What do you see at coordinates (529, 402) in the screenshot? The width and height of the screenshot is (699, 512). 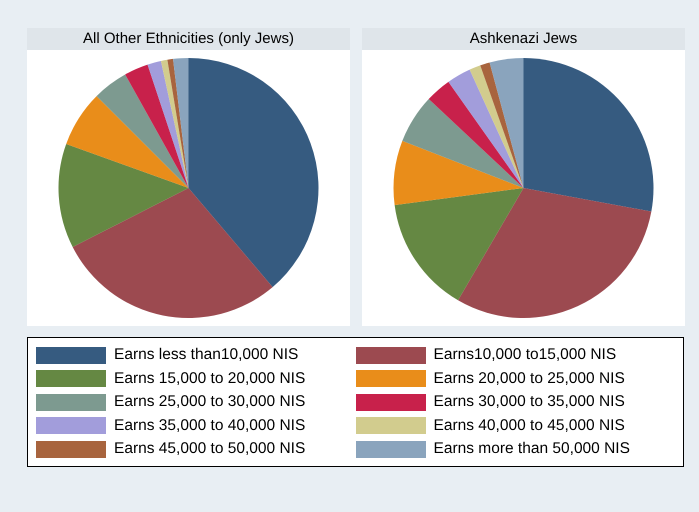 I see `legend-label: Earns 30,000 to 35,000 NIS` at bounding box center [529, 402].